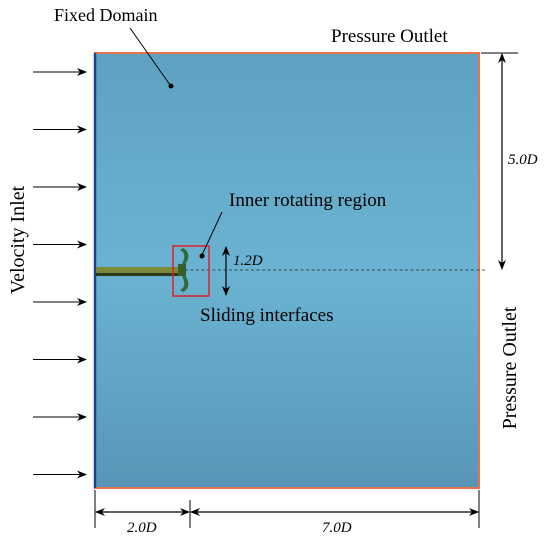  Describe the element at coordinates (267, 315) in the screenshot. I see `sliding-interfaces-label: Sliding interfaces` at that location.